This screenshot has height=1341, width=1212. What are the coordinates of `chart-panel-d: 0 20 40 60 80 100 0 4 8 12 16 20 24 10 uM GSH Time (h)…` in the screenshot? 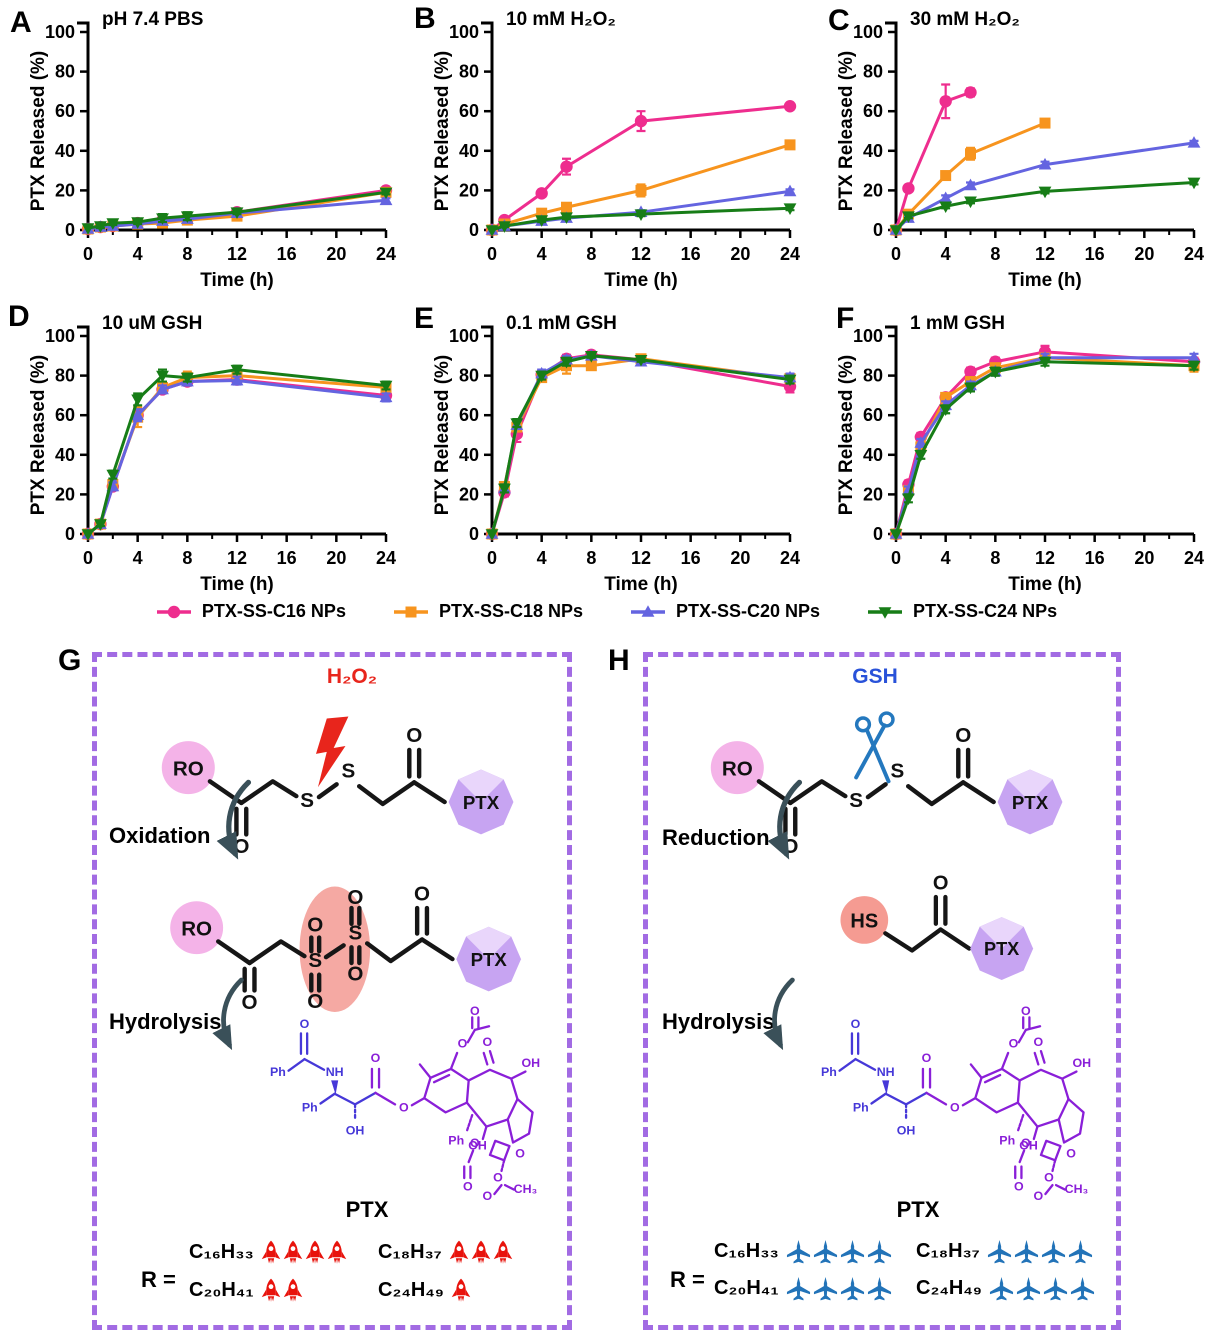 It's located at (215, 452).